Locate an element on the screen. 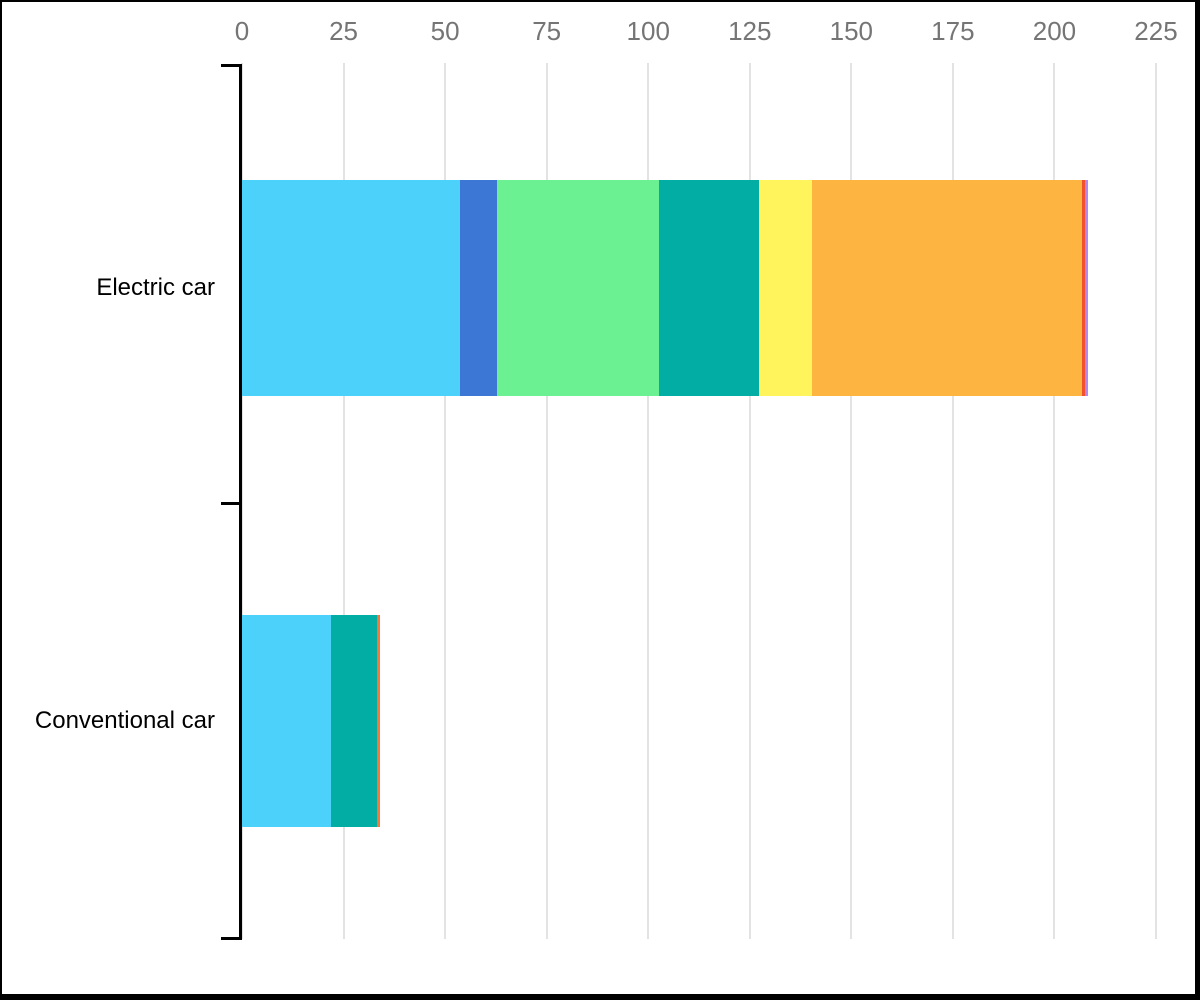  x-axis-tick-label: 125 is located at coordinates (750, 31).